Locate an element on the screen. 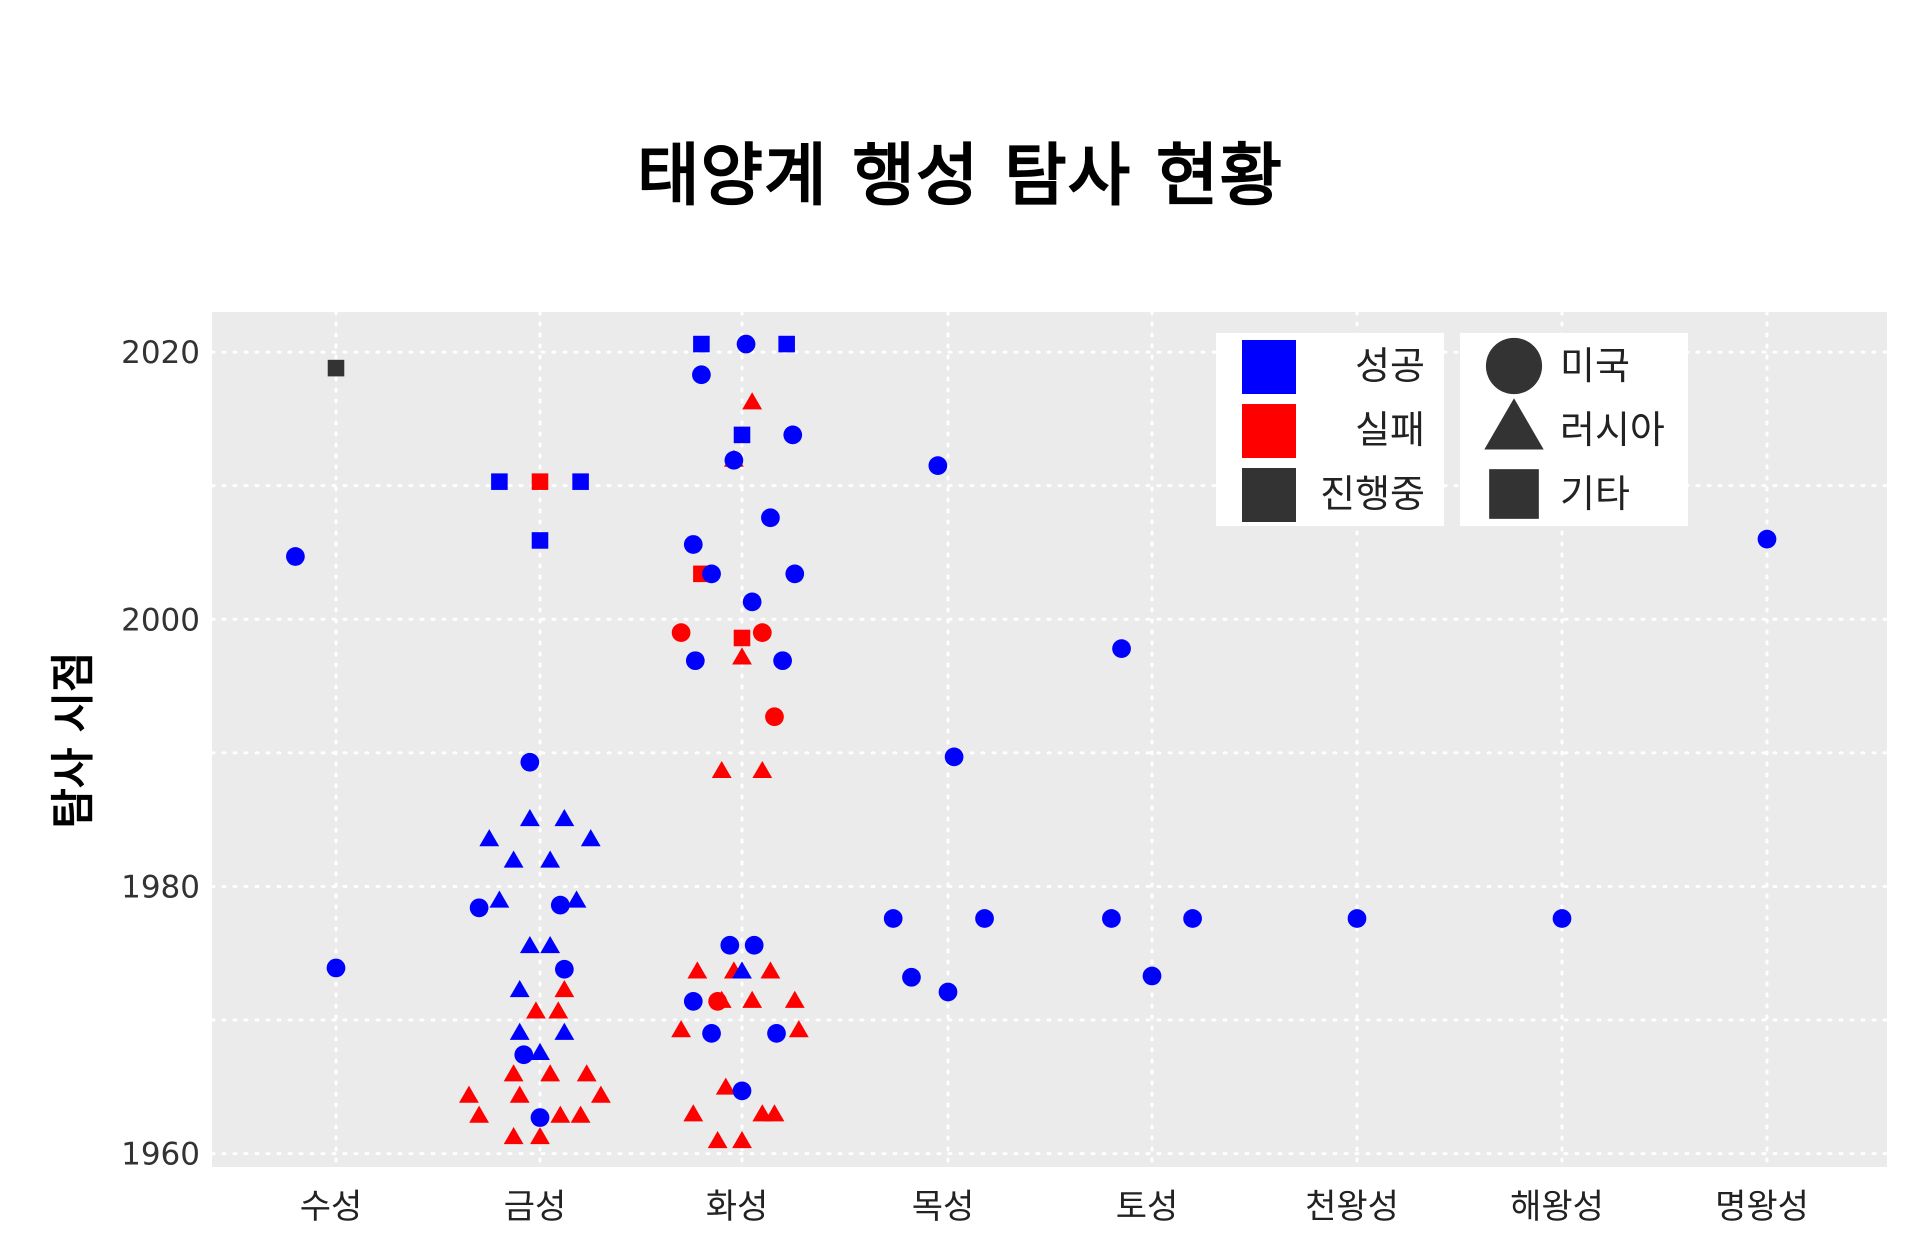  x-tick-label: 수성 is located at coordinates (331, 1207).